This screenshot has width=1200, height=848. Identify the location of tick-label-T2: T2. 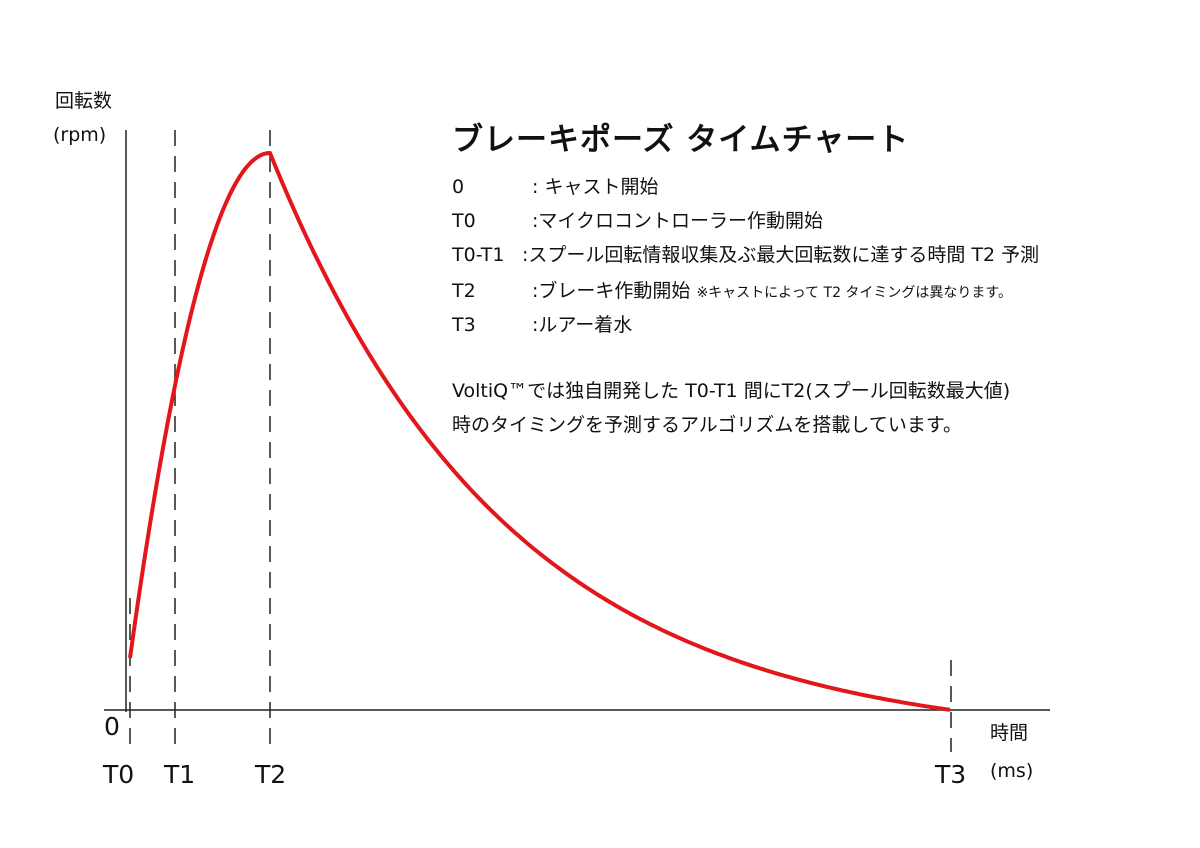
(271, 774).